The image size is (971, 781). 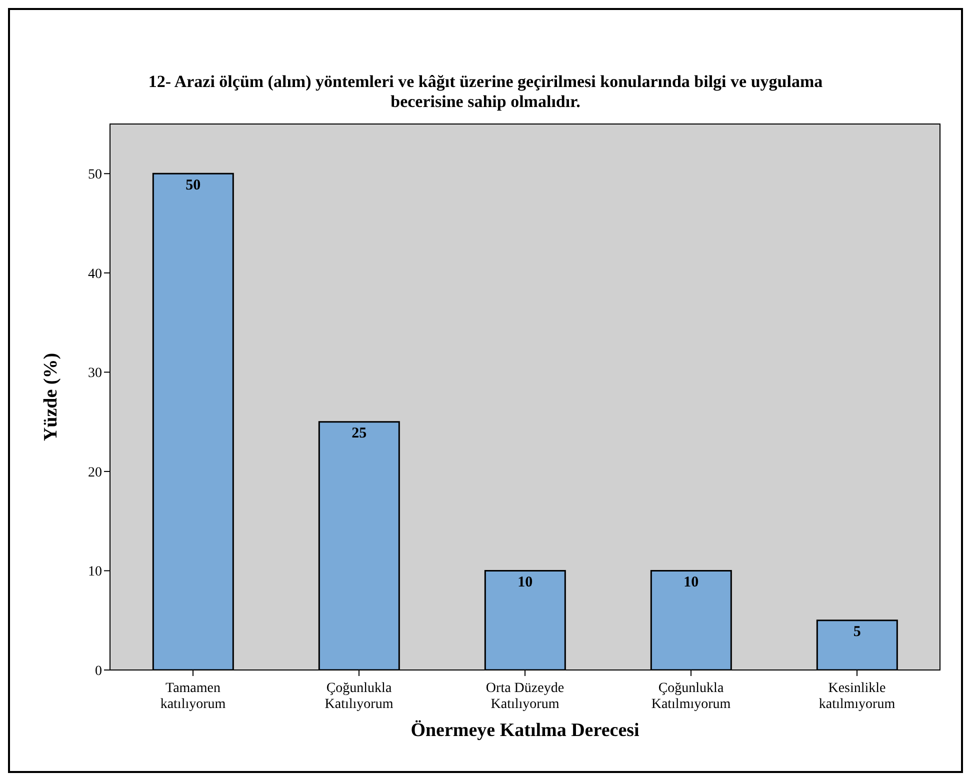 I want to click on y-tick-label: 0, so click(x=98, y=671).